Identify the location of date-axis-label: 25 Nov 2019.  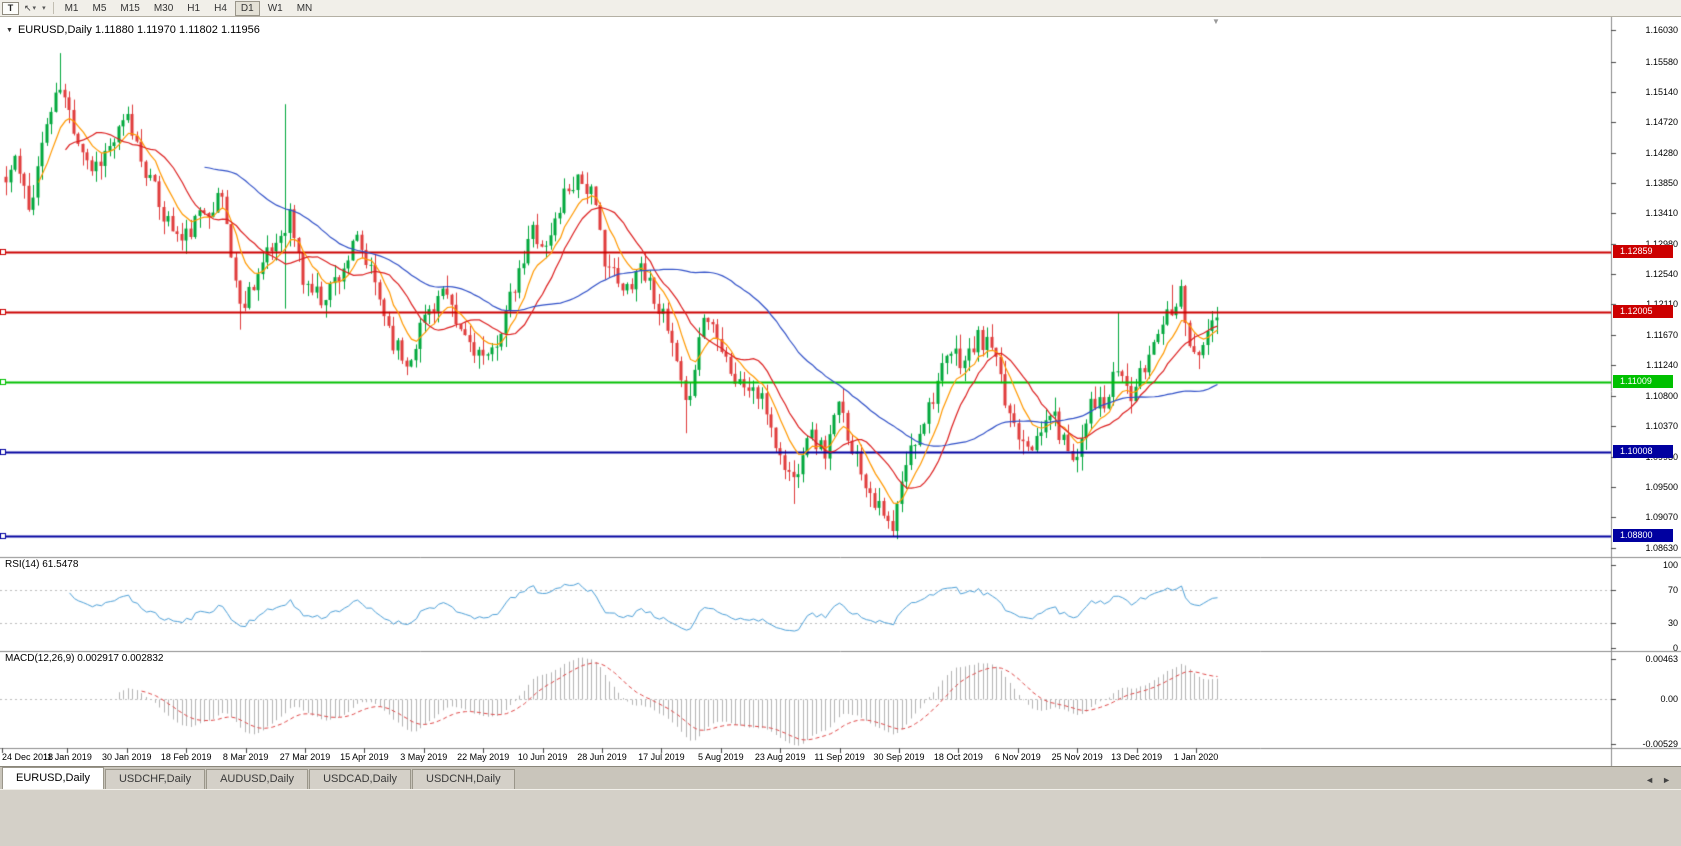
(1077, 757).